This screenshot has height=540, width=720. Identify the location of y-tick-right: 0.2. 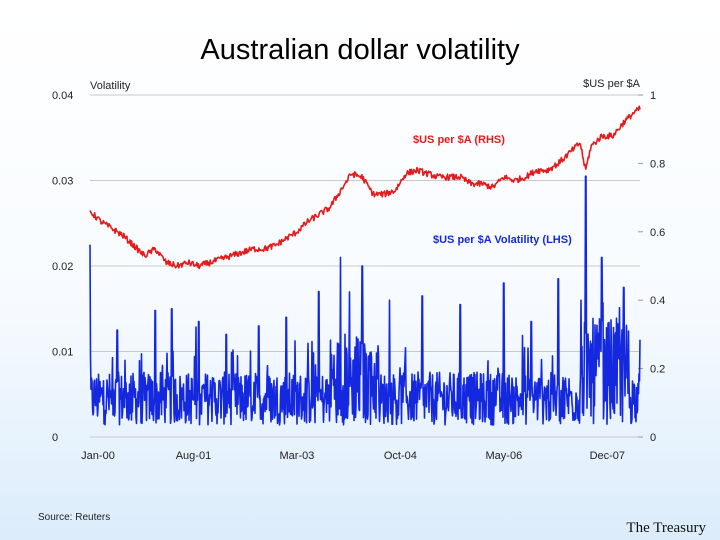
(657, 370).